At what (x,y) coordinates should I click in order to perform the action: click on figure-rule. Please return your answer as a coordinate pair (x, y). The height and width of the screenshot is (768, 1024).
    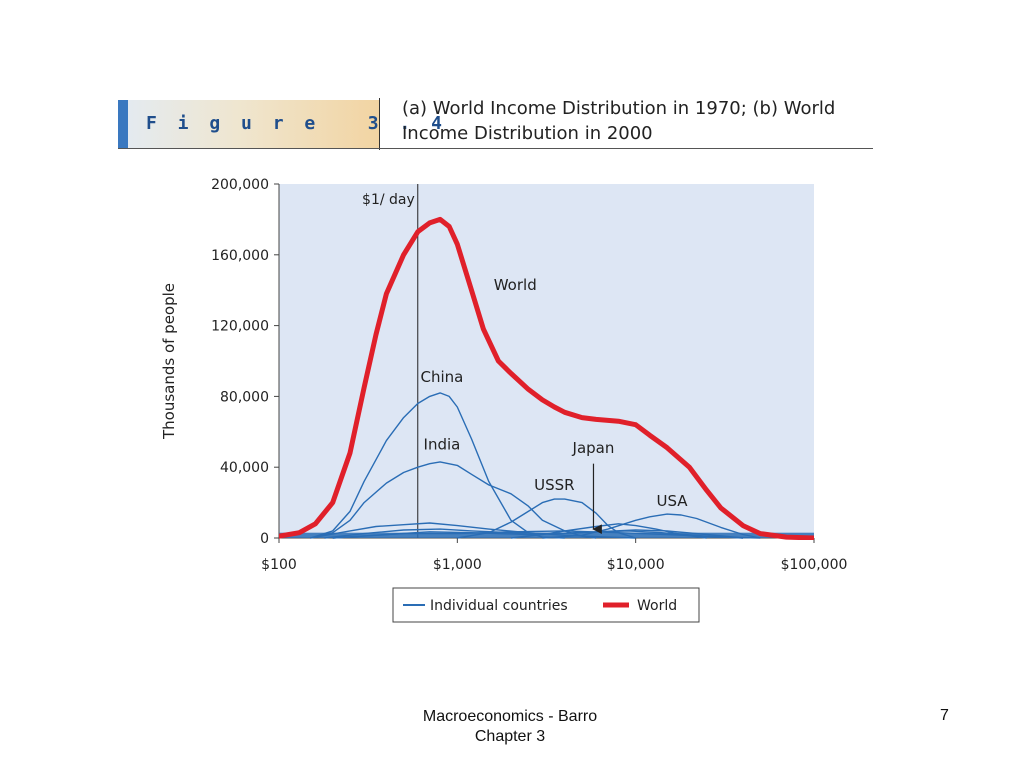
    Looking at the image, I should click on (495, 148).